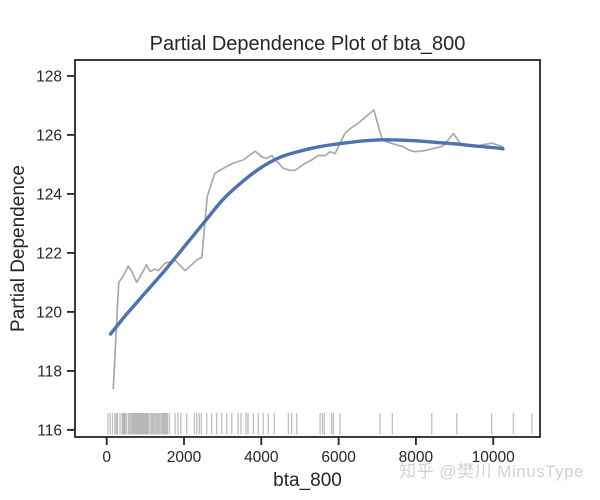  Describe the element at coordinates (308, 44) in the screenshot. I see `chart-title: Partial Dependence Plot of bta_800` at that location.